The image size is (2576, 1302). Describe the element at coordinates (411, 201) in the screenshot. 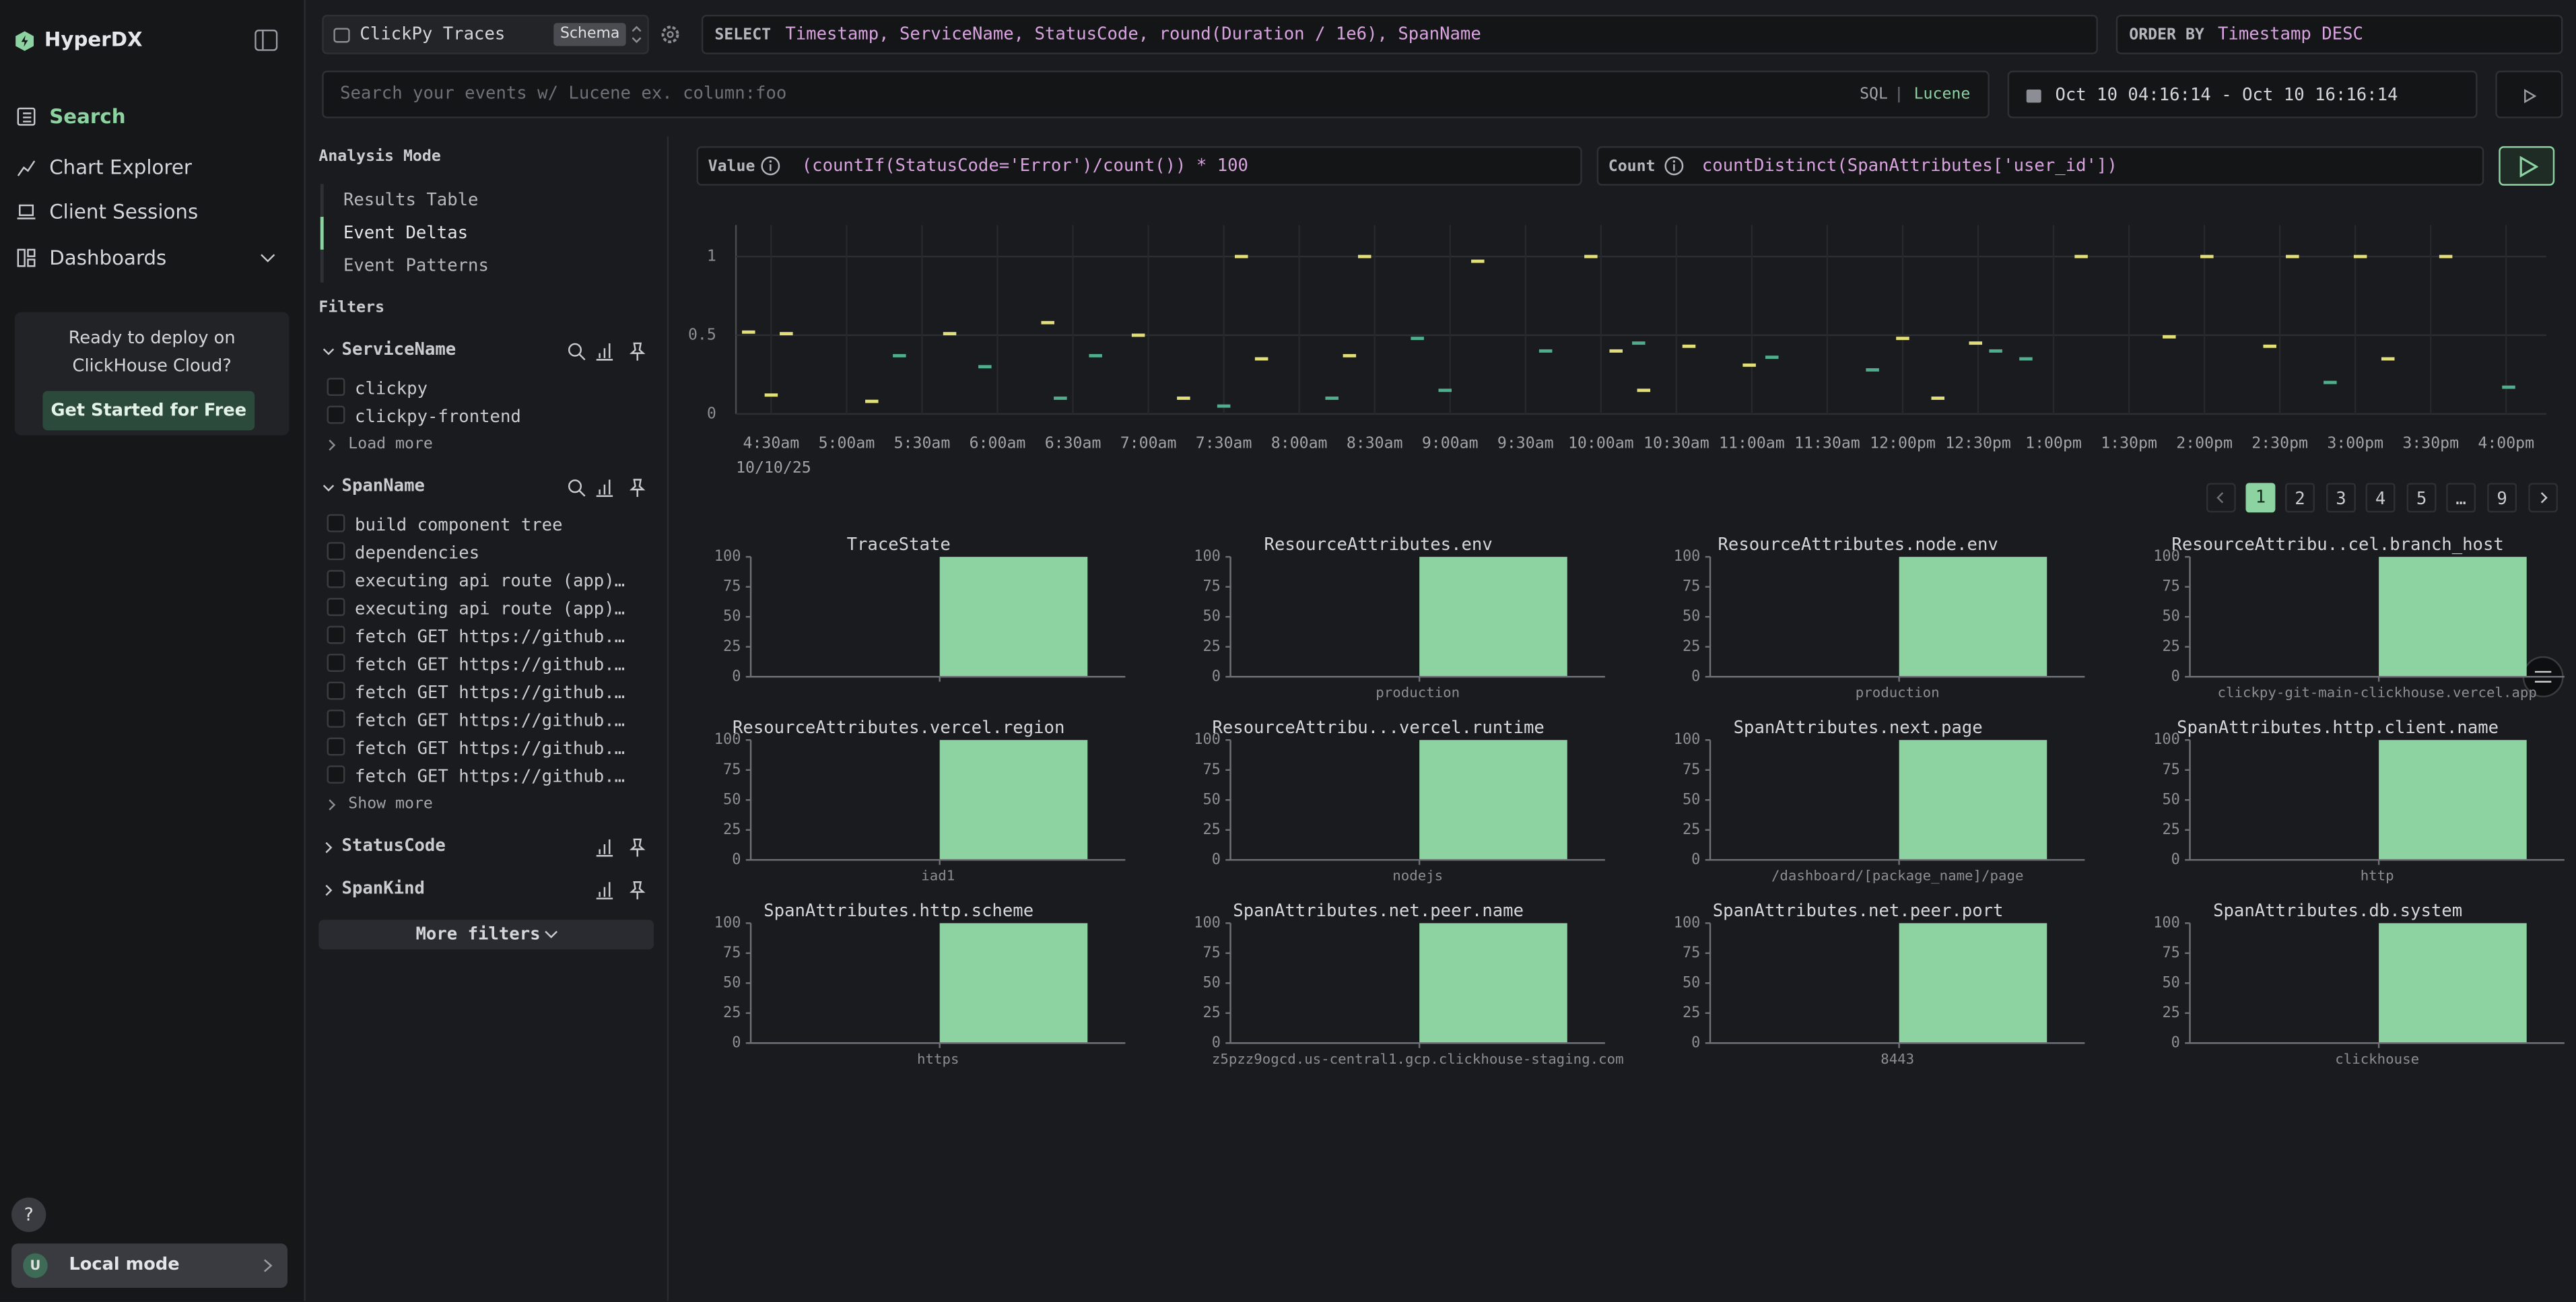

I see `analysis-mode: Results Table` at that location.